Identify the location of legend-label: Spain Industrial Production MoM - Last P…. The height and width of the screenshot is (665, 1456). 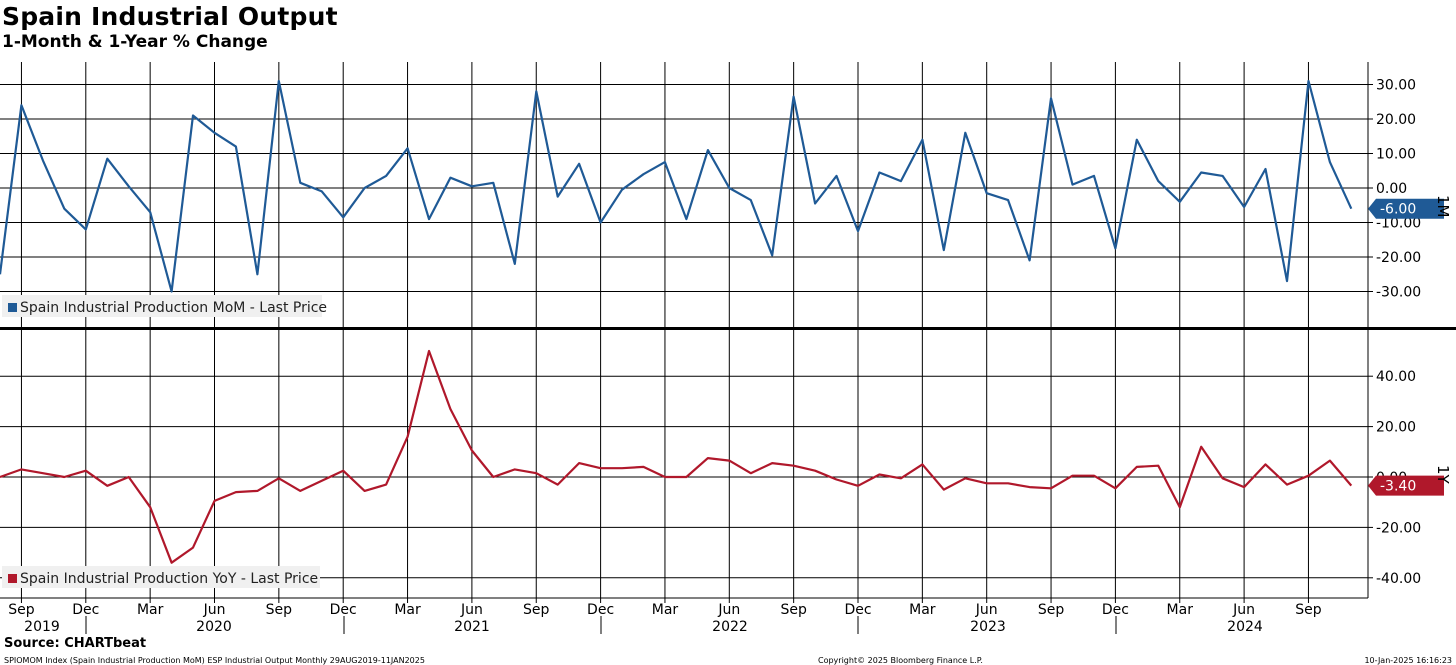
(173, 308).